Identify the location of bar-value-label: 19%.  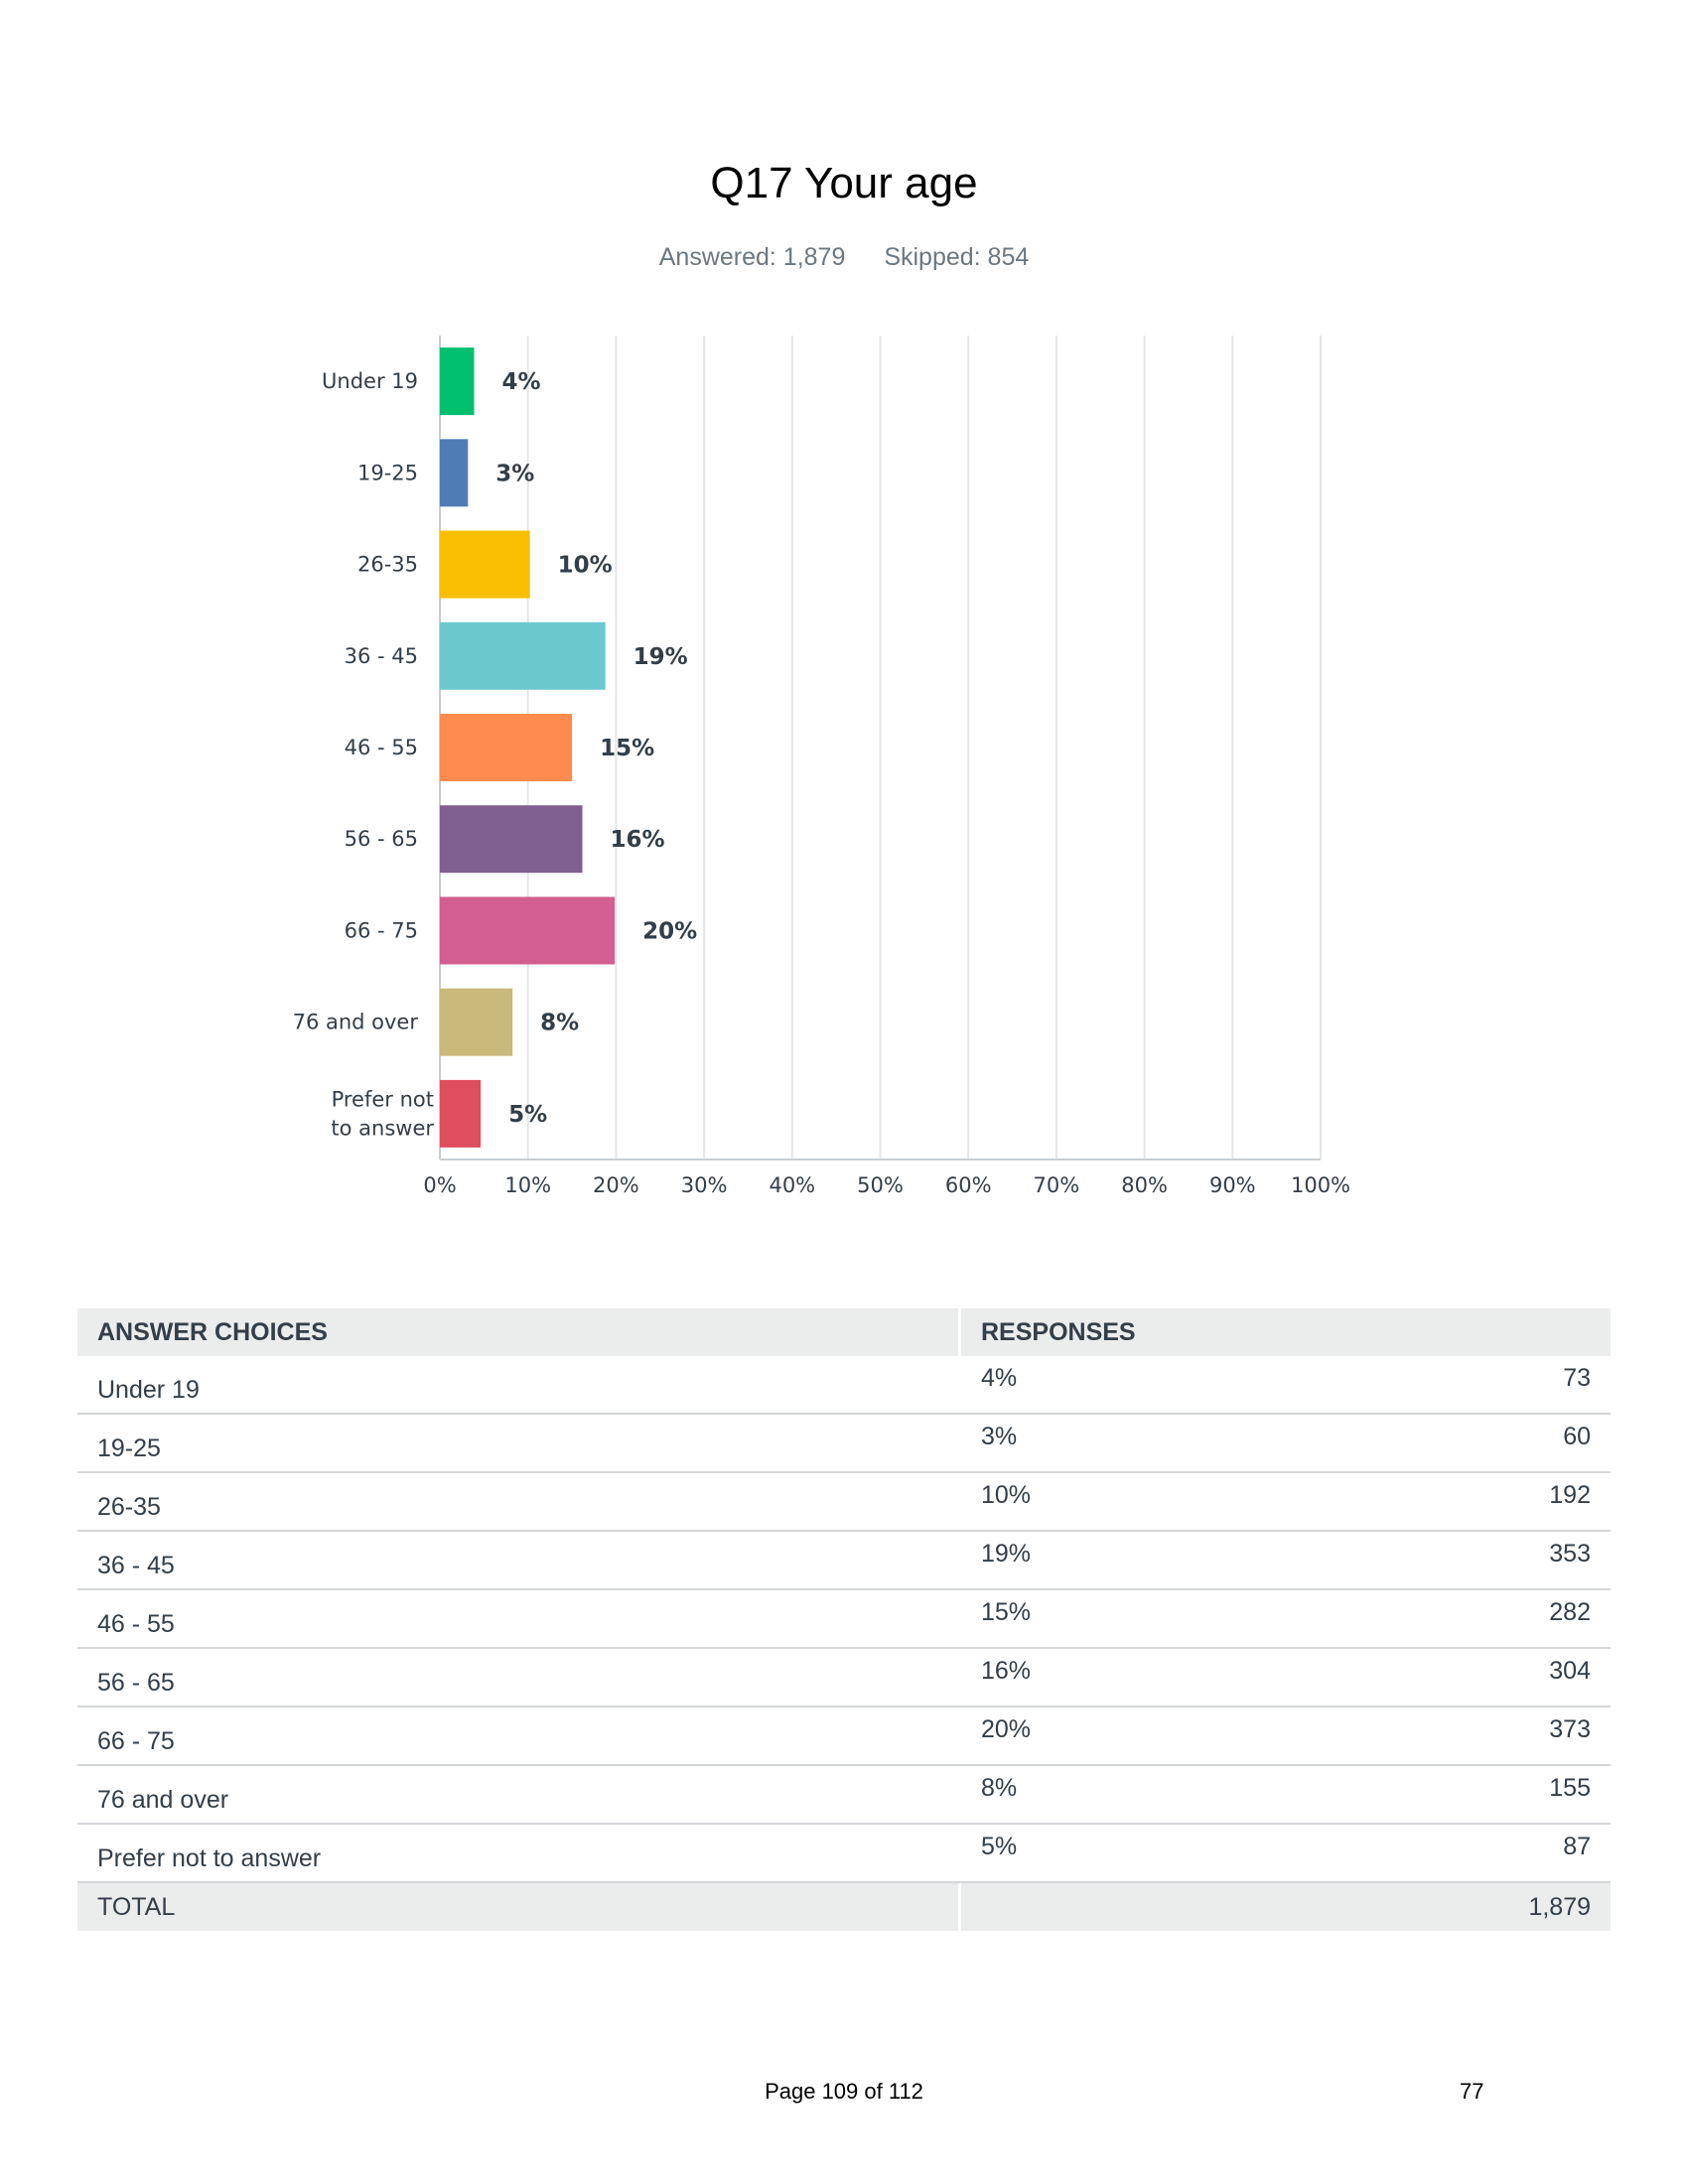
(660, 657).